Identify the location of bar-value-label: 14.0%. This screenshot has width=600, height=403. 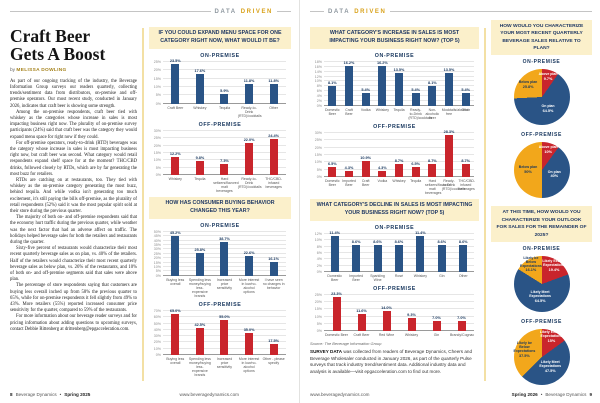
(386, 307).